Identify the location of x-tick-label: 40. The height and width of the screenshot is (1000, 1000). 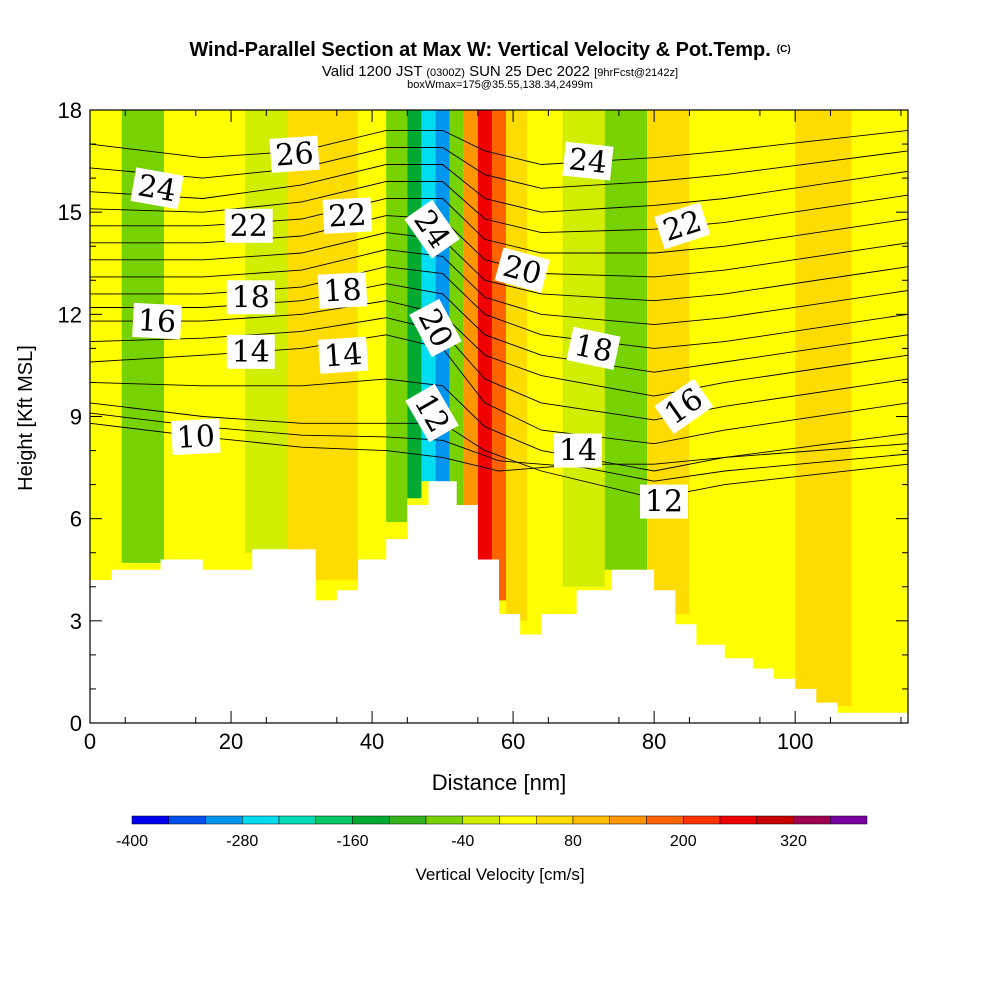
(372, 741).